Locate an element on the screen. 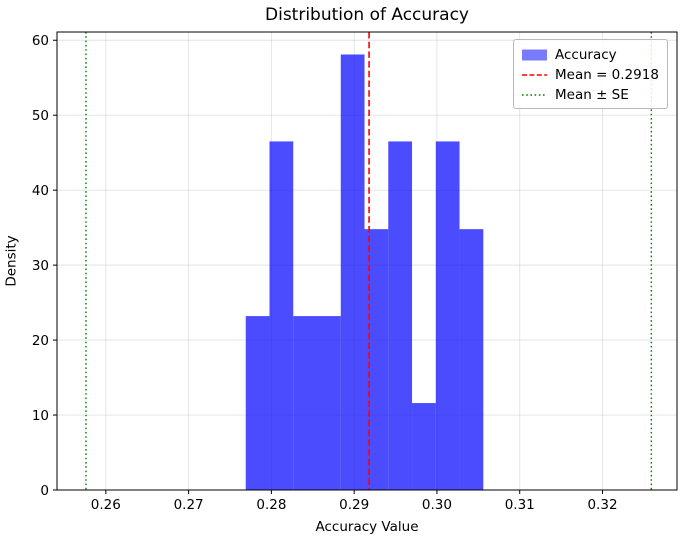 Image resolution: width=686 pixels, height=547 pixels. legend-item-mean: Mean = 0.2918 is located at coordinates (590, 74).